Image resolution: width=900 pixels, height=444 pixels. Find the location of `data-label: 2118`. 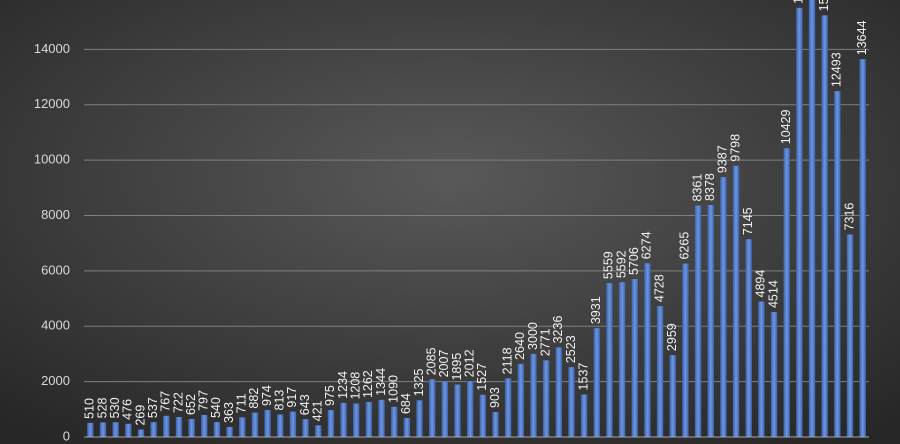

data-label: 2118 is located at coordinates (507, 360).